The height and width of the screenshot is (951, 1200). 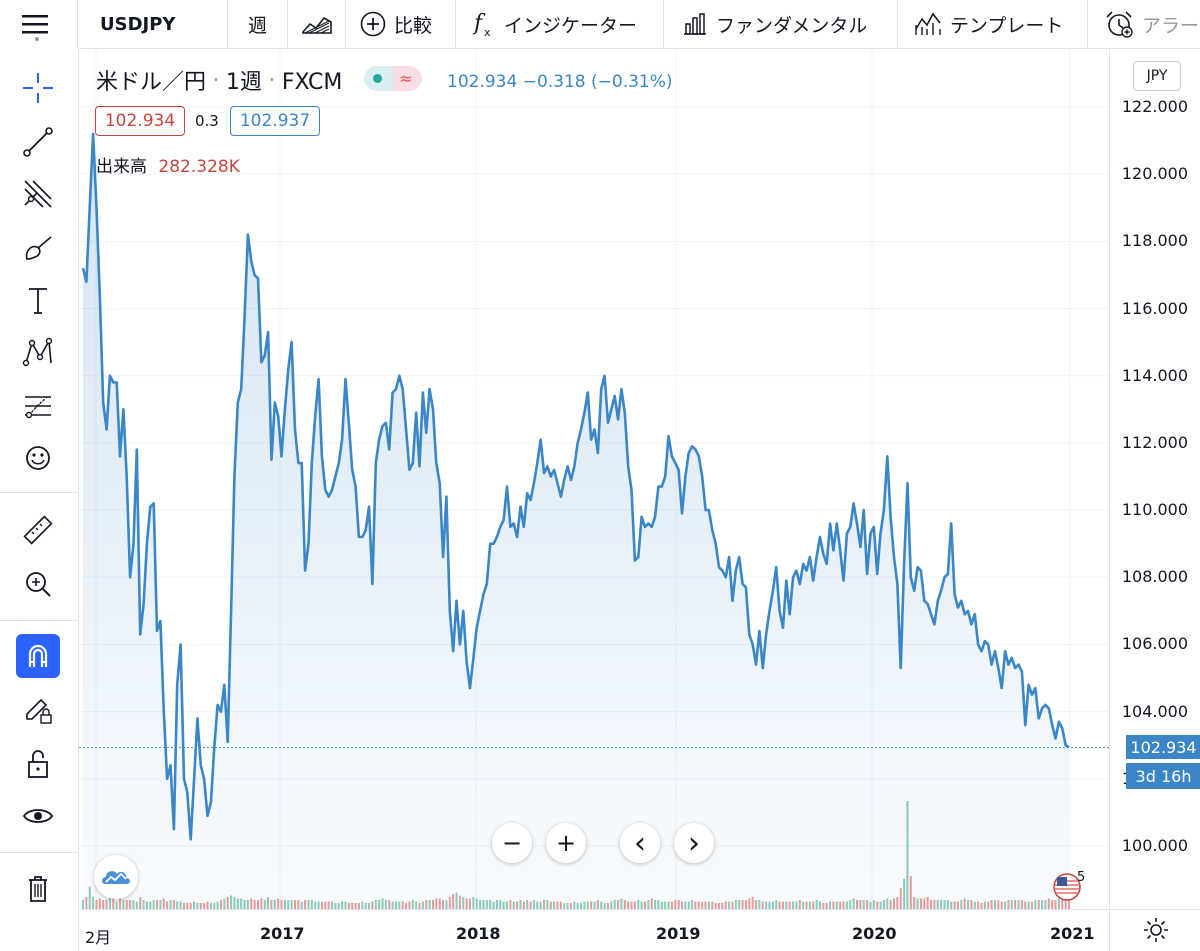 I want to click on scroll-right-button: ›, so click(x=694, y=843).